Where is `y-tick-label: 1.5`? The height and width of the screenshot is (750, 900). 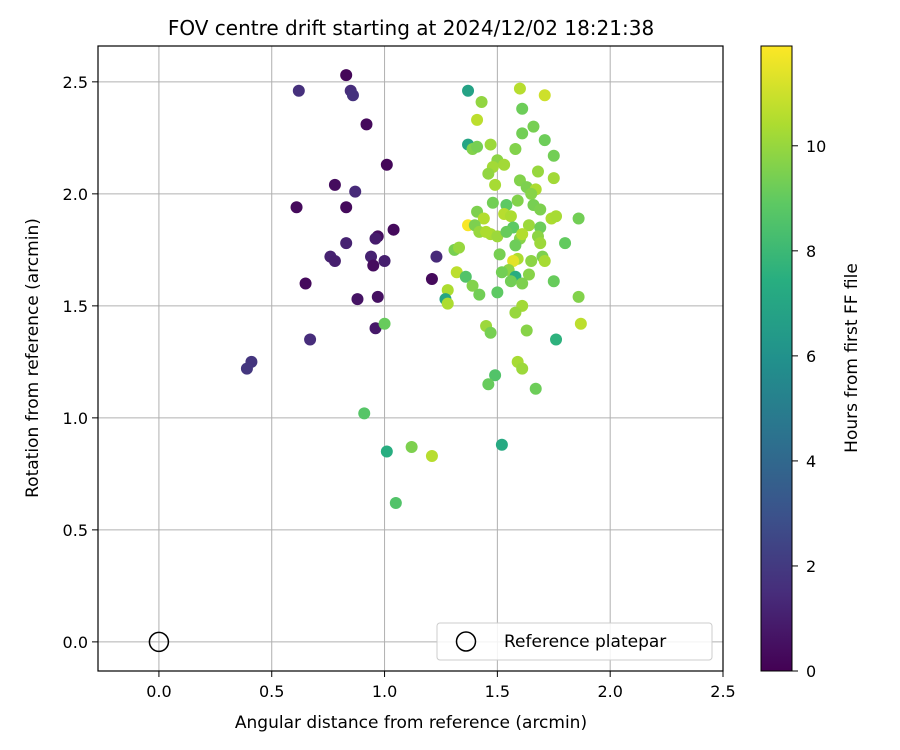
y-tick-label: 1.5 is located at coordinates (75, 306).